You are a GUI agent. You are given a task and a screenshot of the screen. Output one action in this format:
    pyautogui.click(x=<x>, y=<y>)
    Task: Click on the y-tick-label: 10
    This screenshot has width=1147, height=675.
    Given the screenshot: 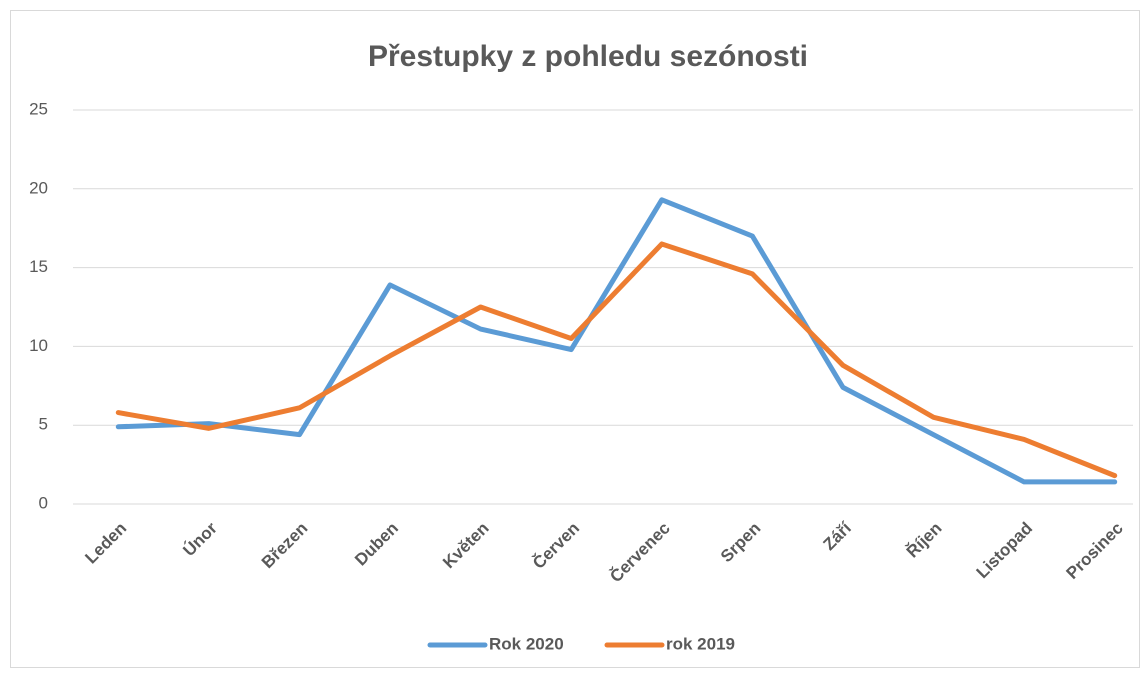 What is the action you would take?
    pyautogui.click(x=38, y=345)
    